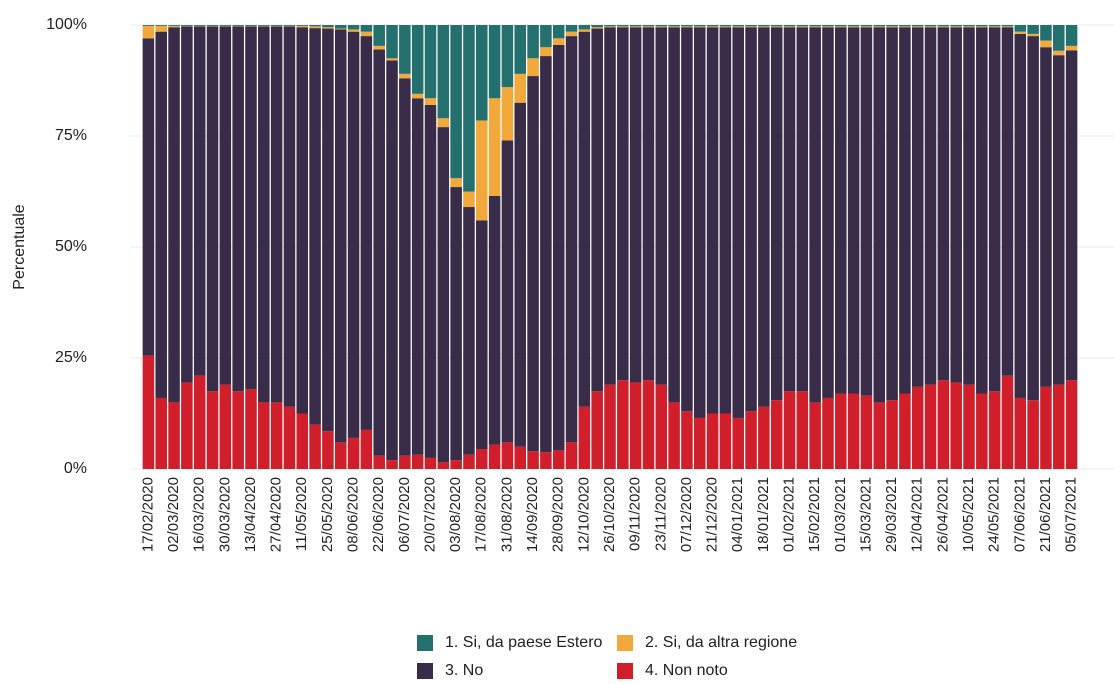  What do you see at coordinates (276, 514) in the screenshot?
I see `x-tick-label: 27/04/2020` at bounding box center [276, 514].